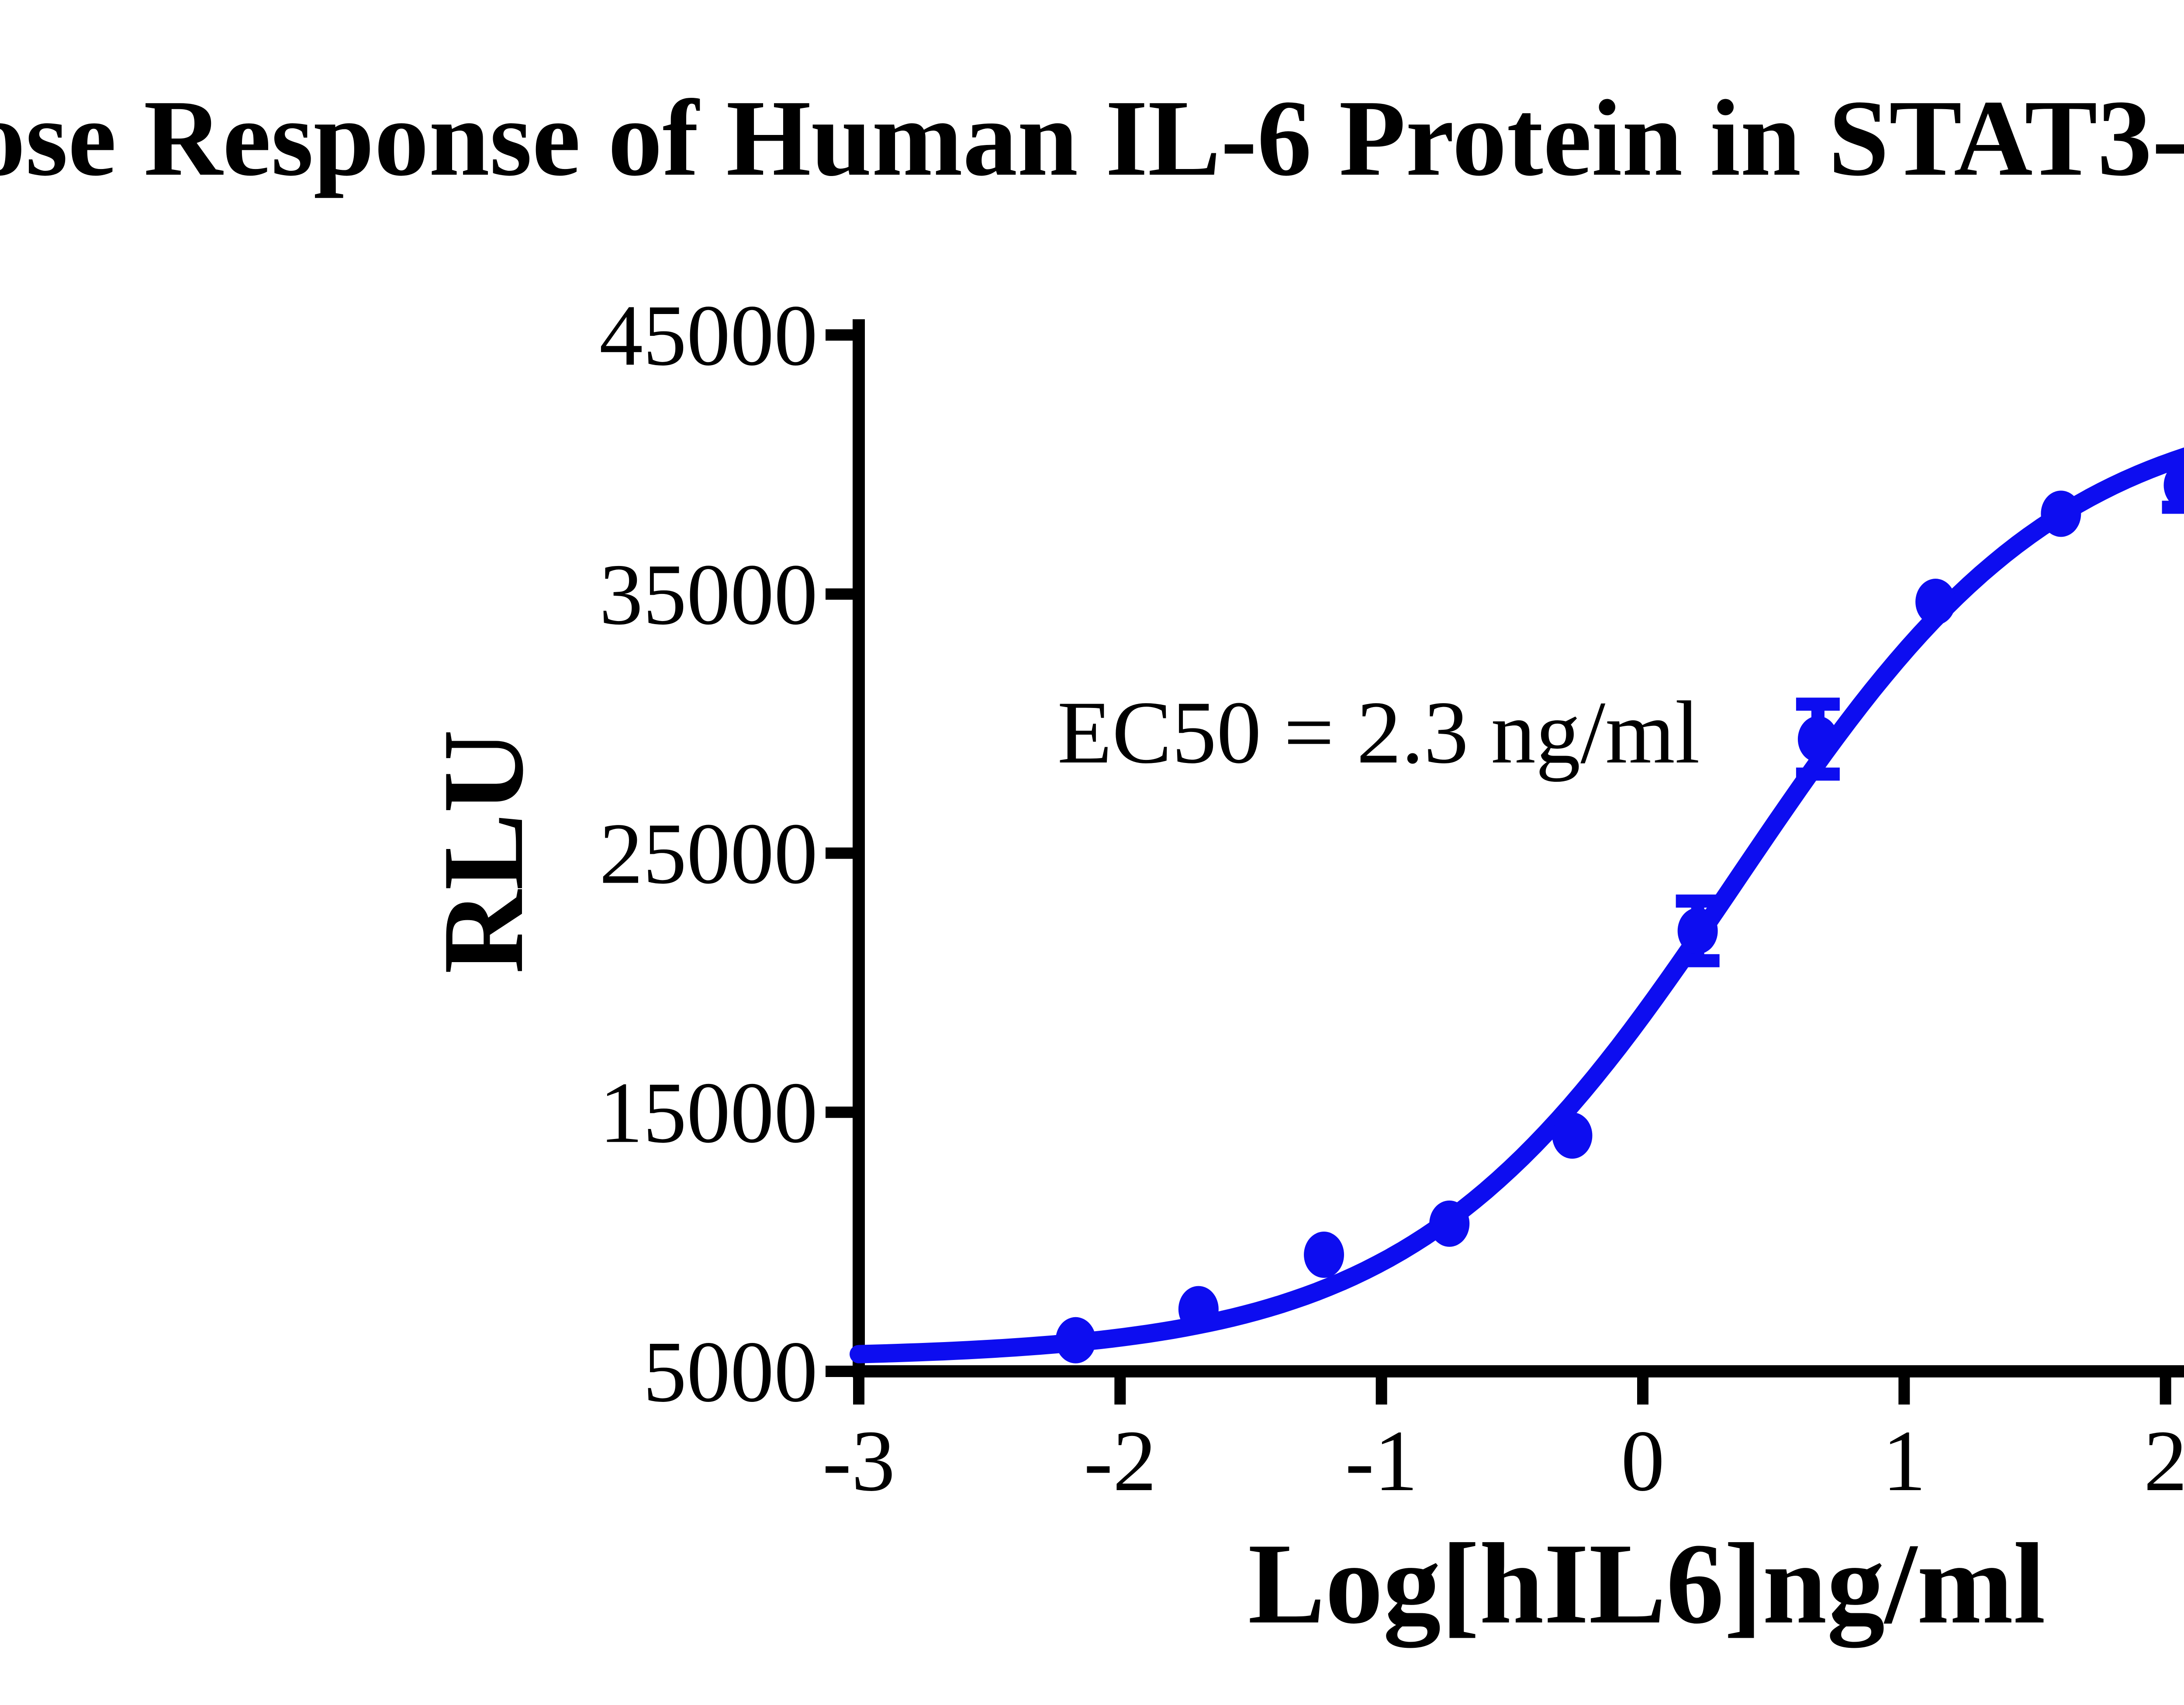 Image resolution: width=2184 pixels, height=1705 pixels. I want to click on y-tick-label: 5000, so click(730, 1372).